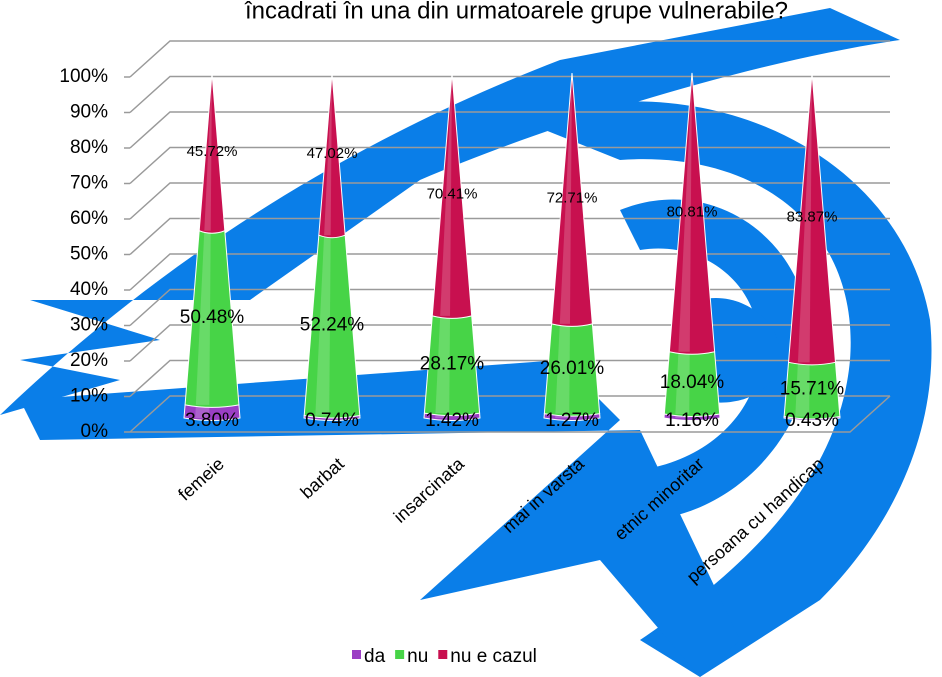 The image size is (942, 677). I want to click on data-label: 52.24%, so click(332, 324).